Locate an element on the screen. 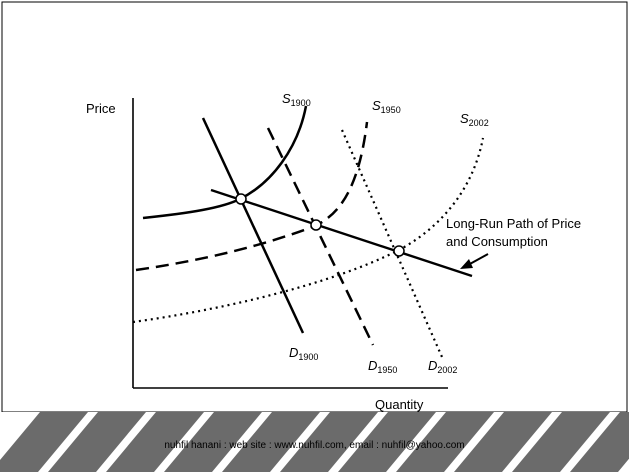 The image size is (629, 472). label-s2002-letter: S is located at coordinates (464, 118).